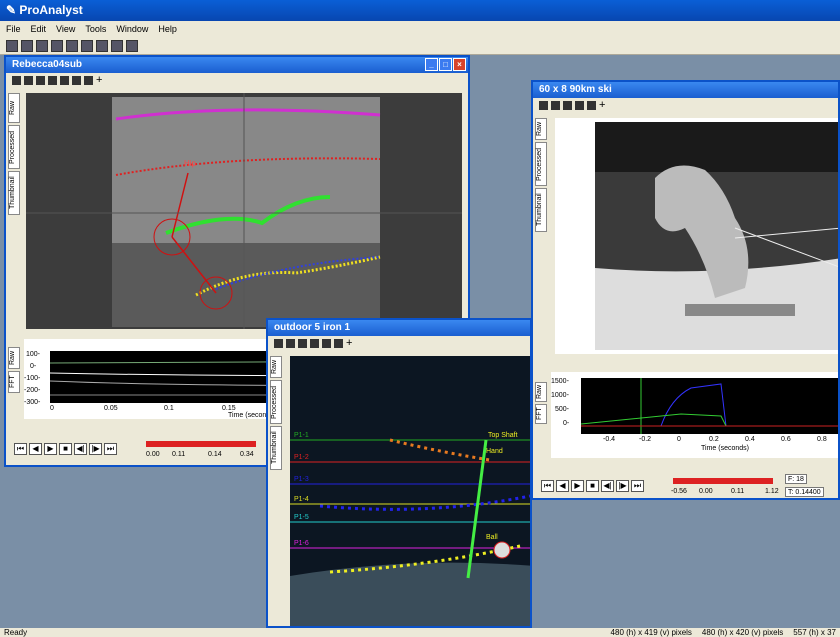 The height and width of the screenshot is (637, 840). I want to click on x-tick: 0.6, so click(786, 439).